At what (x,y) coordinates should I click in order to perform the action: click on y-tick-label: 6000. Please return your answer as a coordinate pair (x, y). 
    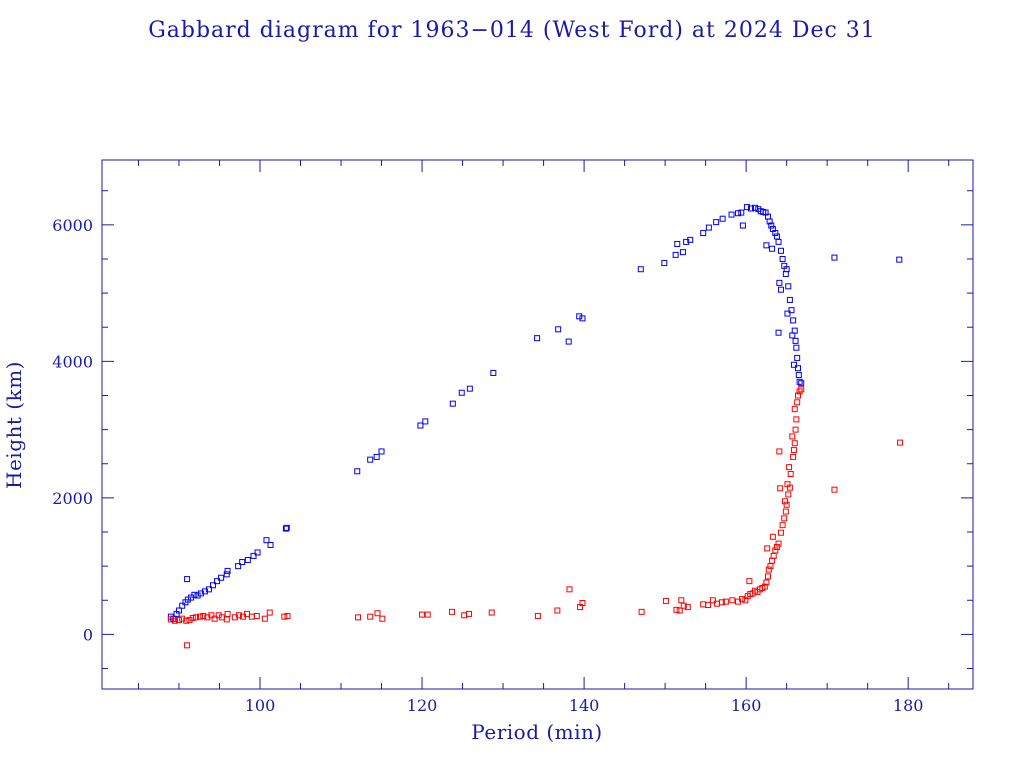
    Looking at the image, I should click on (72, 225).